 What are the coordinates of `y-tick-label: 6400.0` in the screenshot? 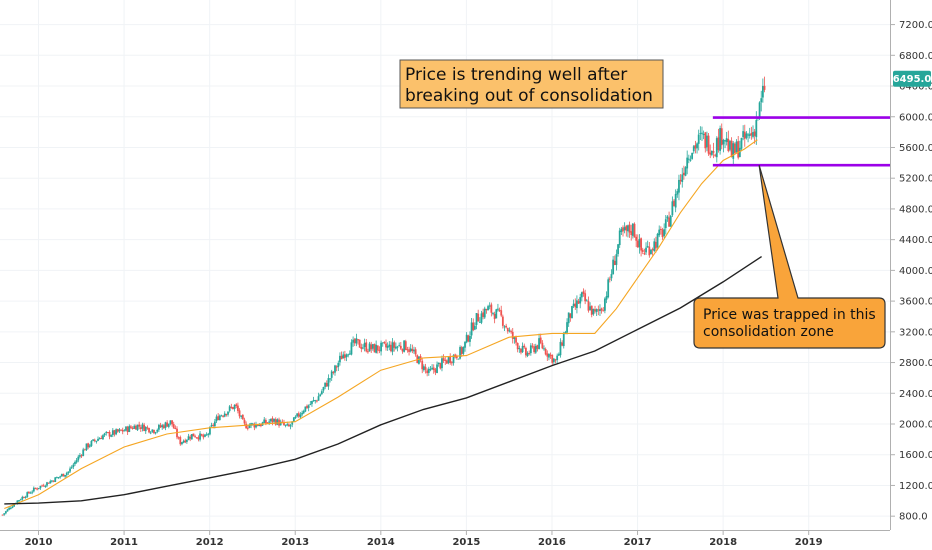 It's located at (915, 87).